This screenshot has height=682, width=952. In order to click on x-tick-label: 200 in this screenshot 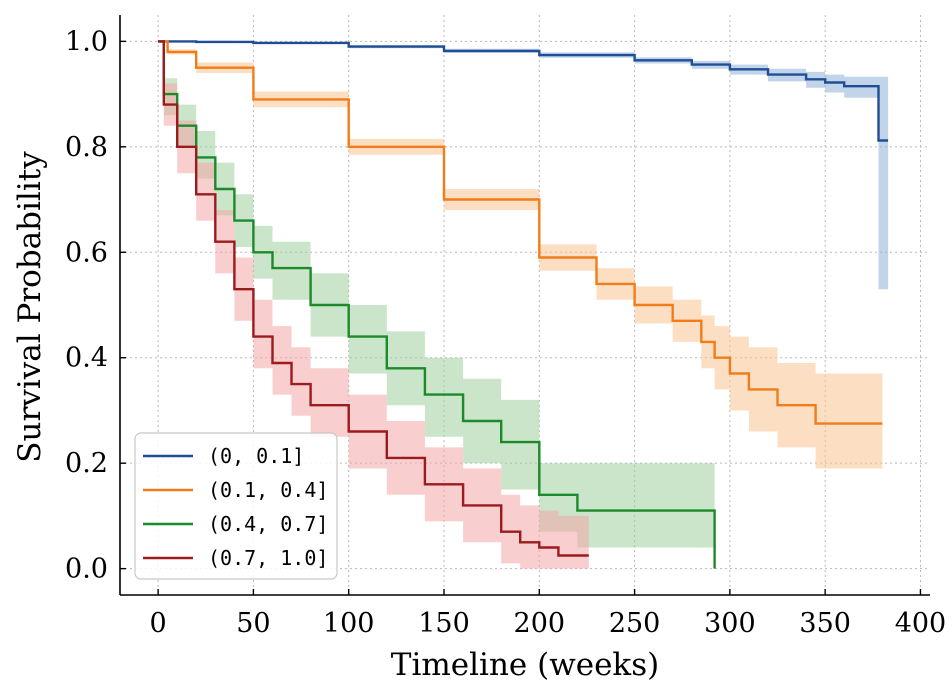, I will do `click(540, 623)`.